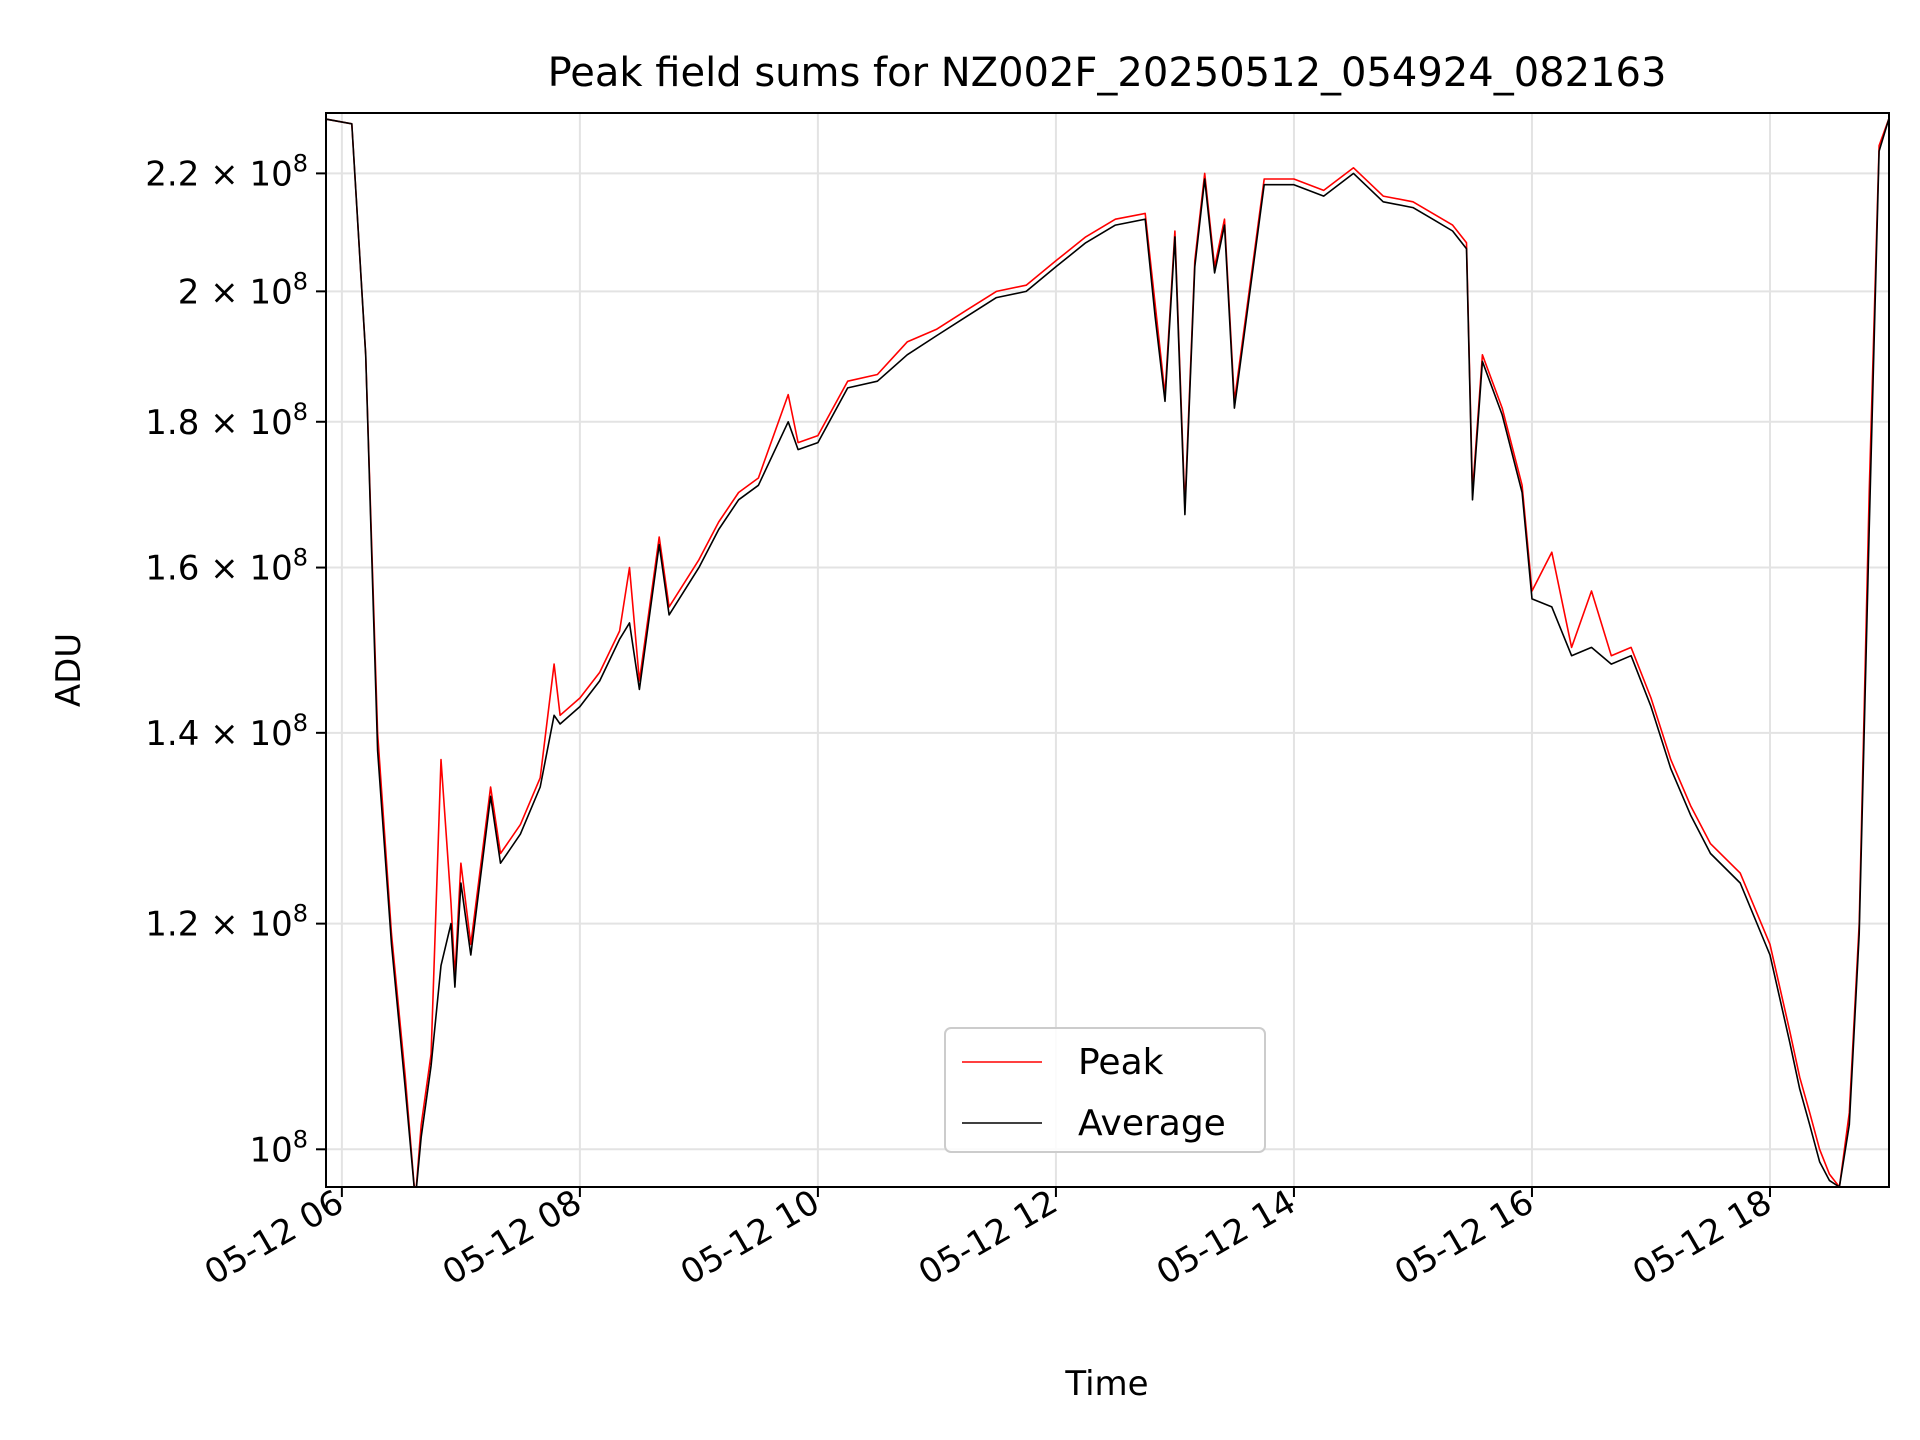 This screenshot has width=1920, height=1440. Describe the element at coordinates (197, 569) in the screenshot. I see `y-tick-mantissa: 1.6 ×` at that location.